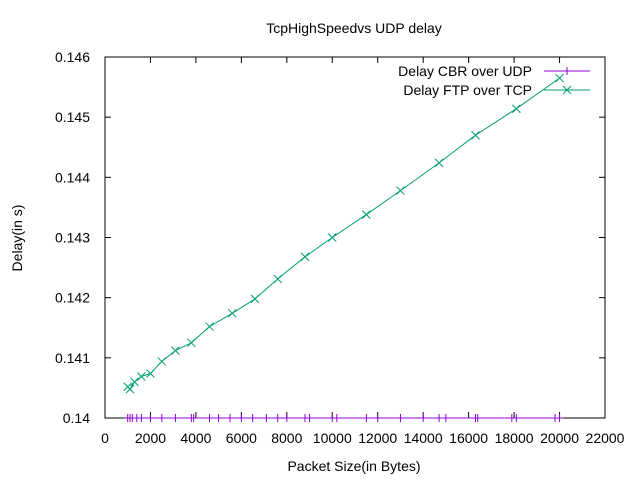 The width and height of the screenshot is (640, 480). I want to click on y-tick-label: 0.143, so click(72, 238).